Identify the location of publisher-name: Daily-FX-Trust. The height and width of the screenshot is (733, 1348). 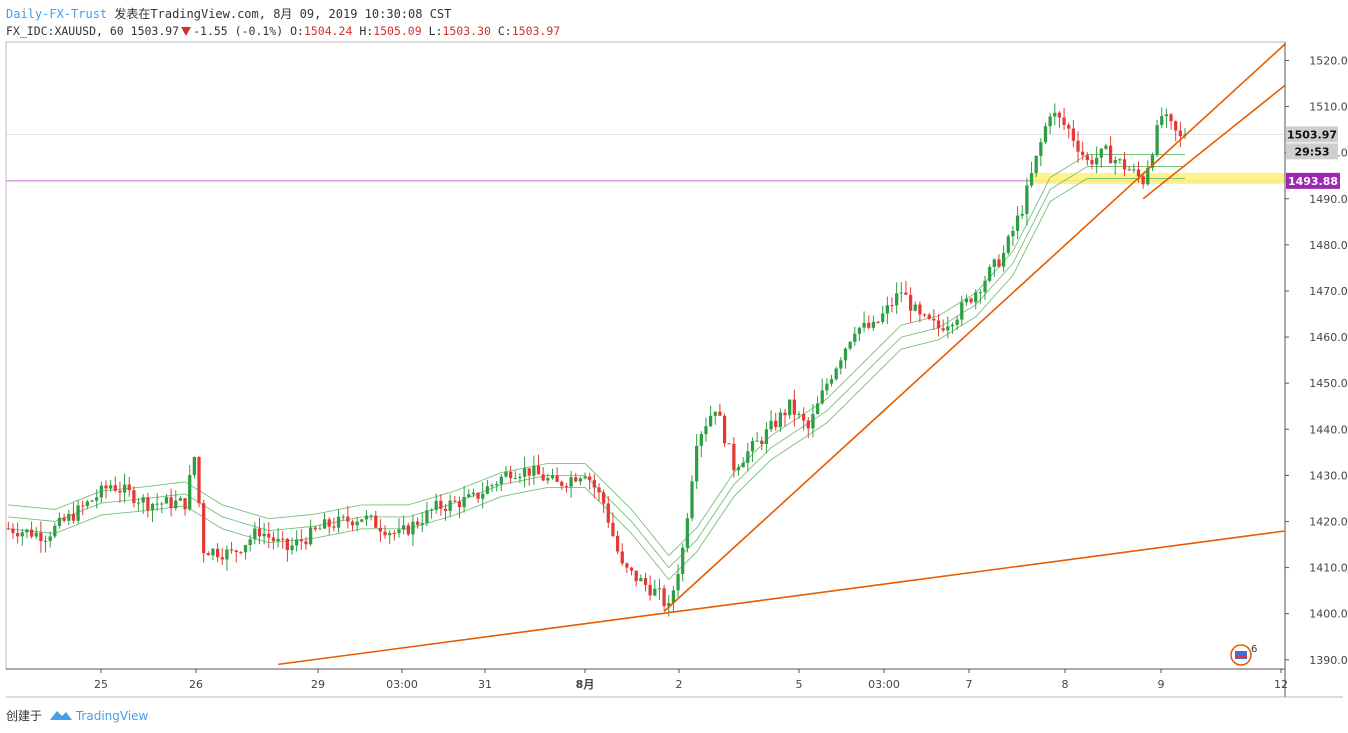
(57, 14).